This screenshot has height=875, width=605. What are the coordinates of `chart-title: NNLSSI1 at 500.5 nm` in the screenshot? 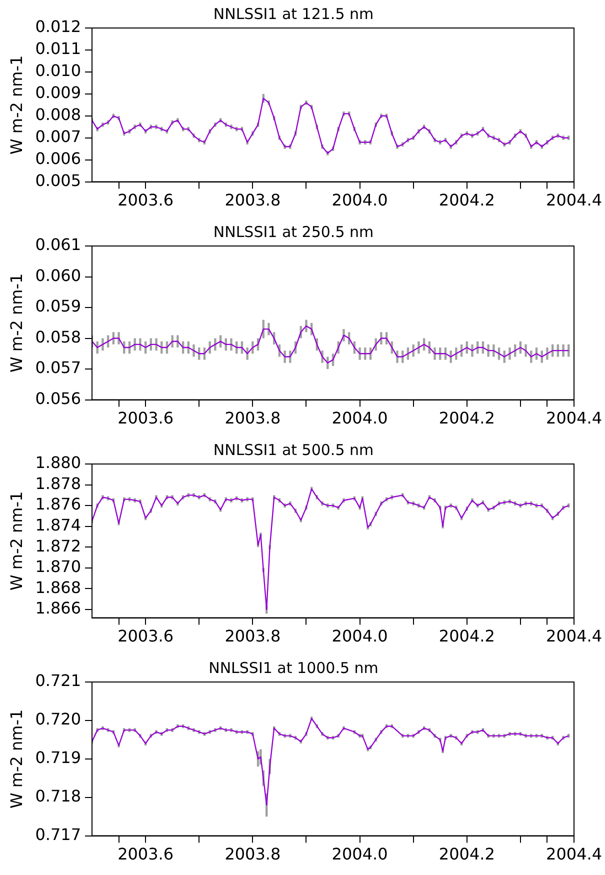 It's located at (293, 449).